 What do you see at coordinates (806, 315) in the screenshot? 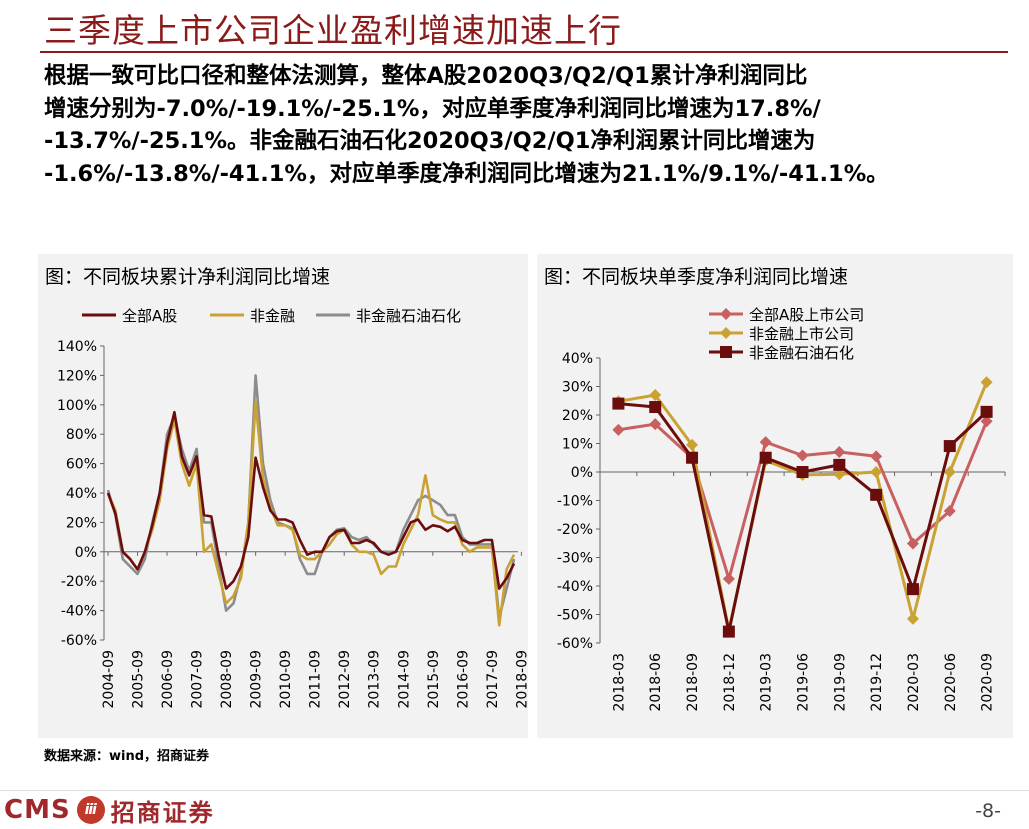
I see `legend-label: 全部A股上市公司` at bounding box center [806, 315].